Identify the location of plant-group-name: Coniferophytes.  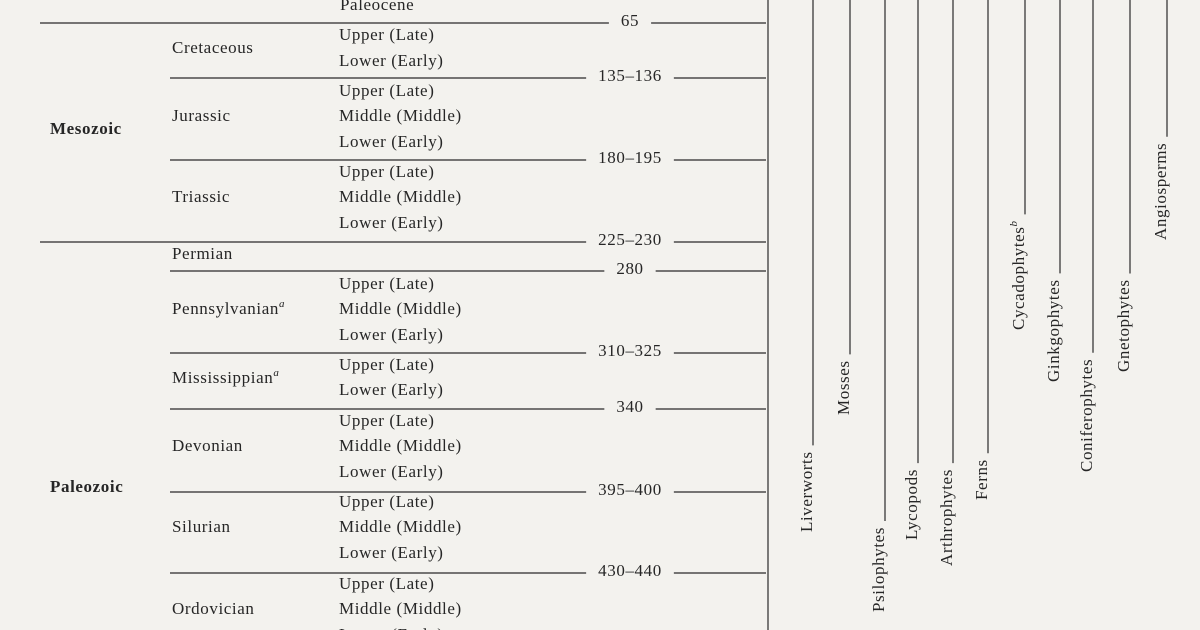
(1086, 415).